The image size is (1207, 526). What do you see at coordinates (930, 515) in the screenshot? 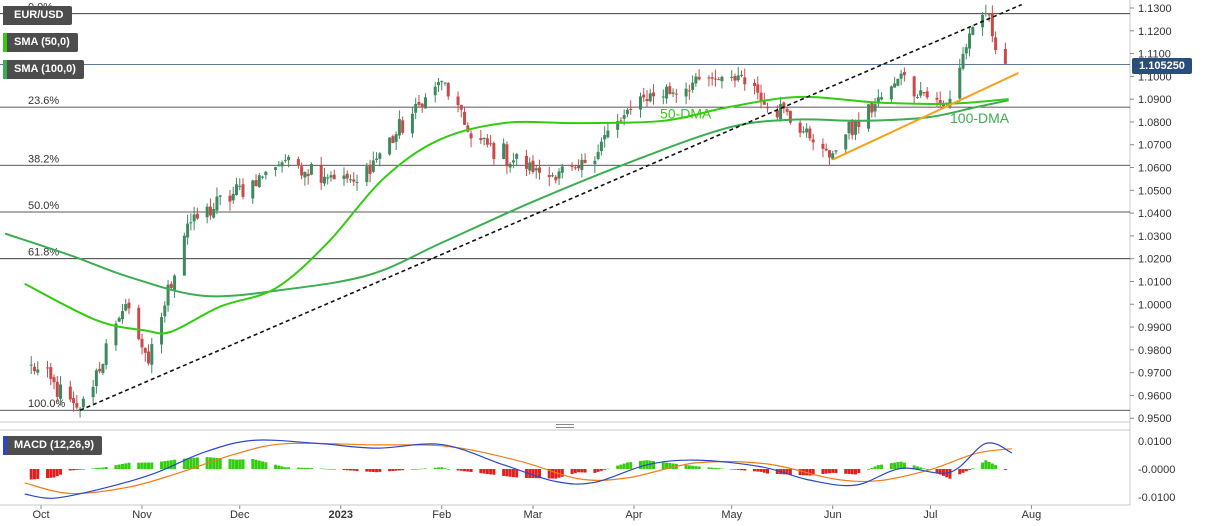
I see `time-tick-label: Jul` at bounding box center [930, 515].